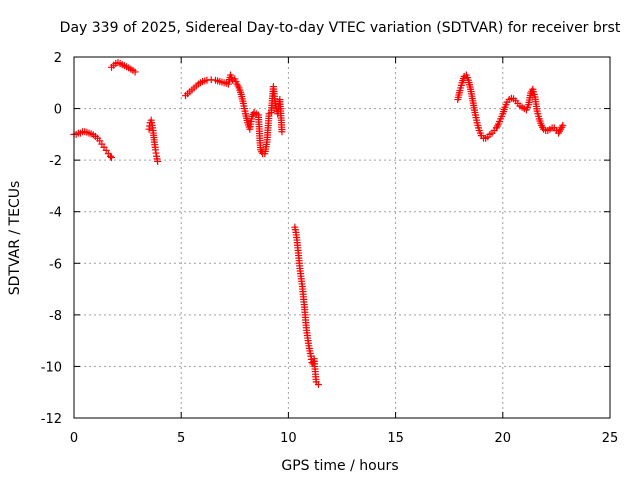 This screenshot has width=640, height=480. I want to click on x-tick-label: 5, so click(181, 438).